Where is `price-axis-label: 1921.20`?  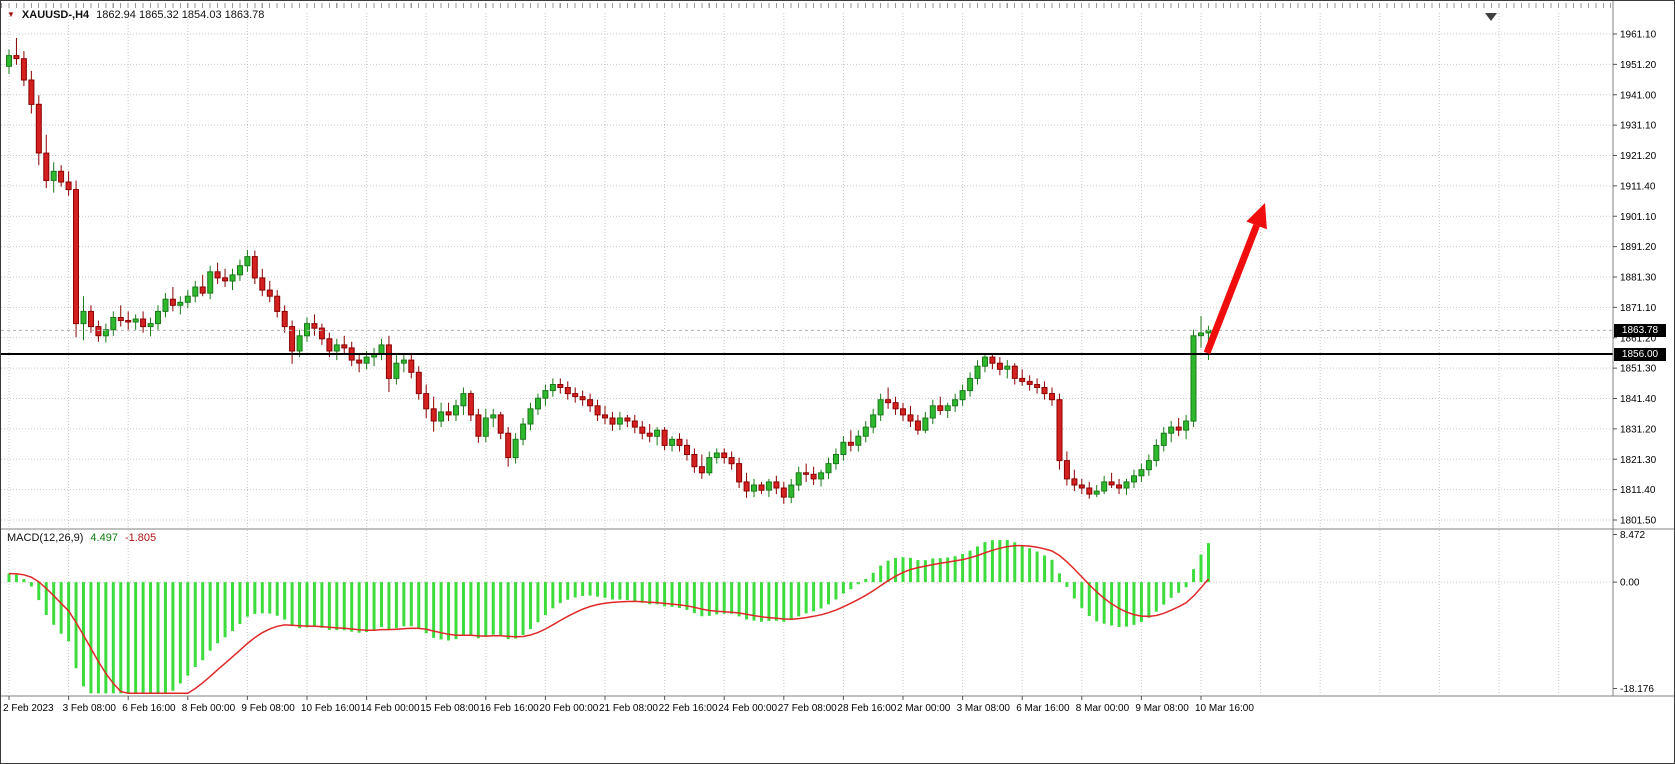 price-axis-label: 1921.20 is located at coordinates (1638, 156).